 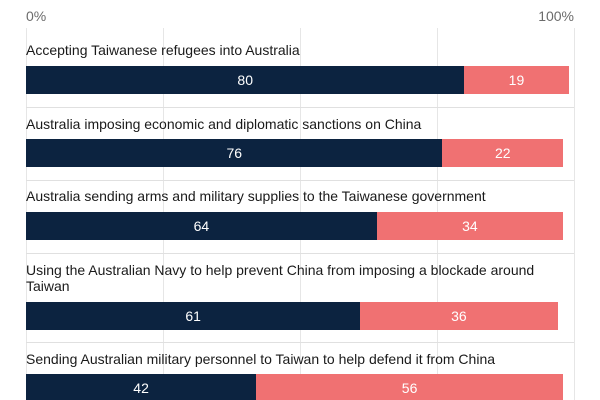 I want to click on bar-value-label-5-series-1: 42, so click(x=141, y=388).